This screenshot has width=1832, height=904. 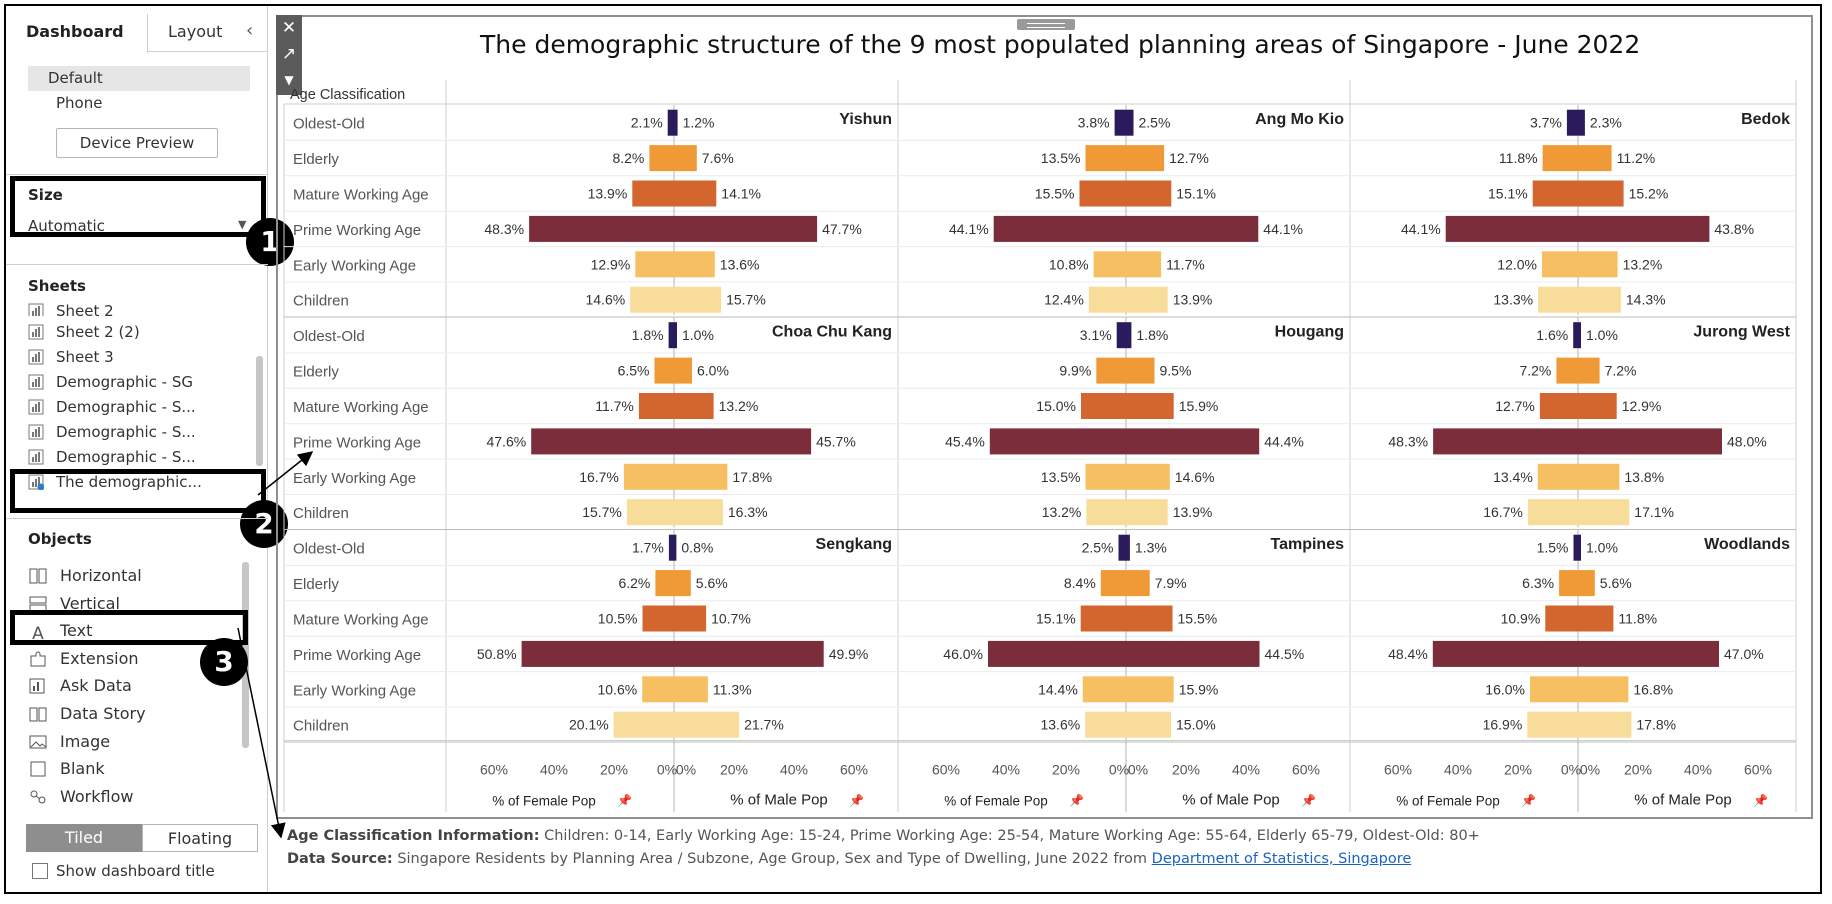 I want to click on object-item-label: Blank, so click(x=82, y=769).